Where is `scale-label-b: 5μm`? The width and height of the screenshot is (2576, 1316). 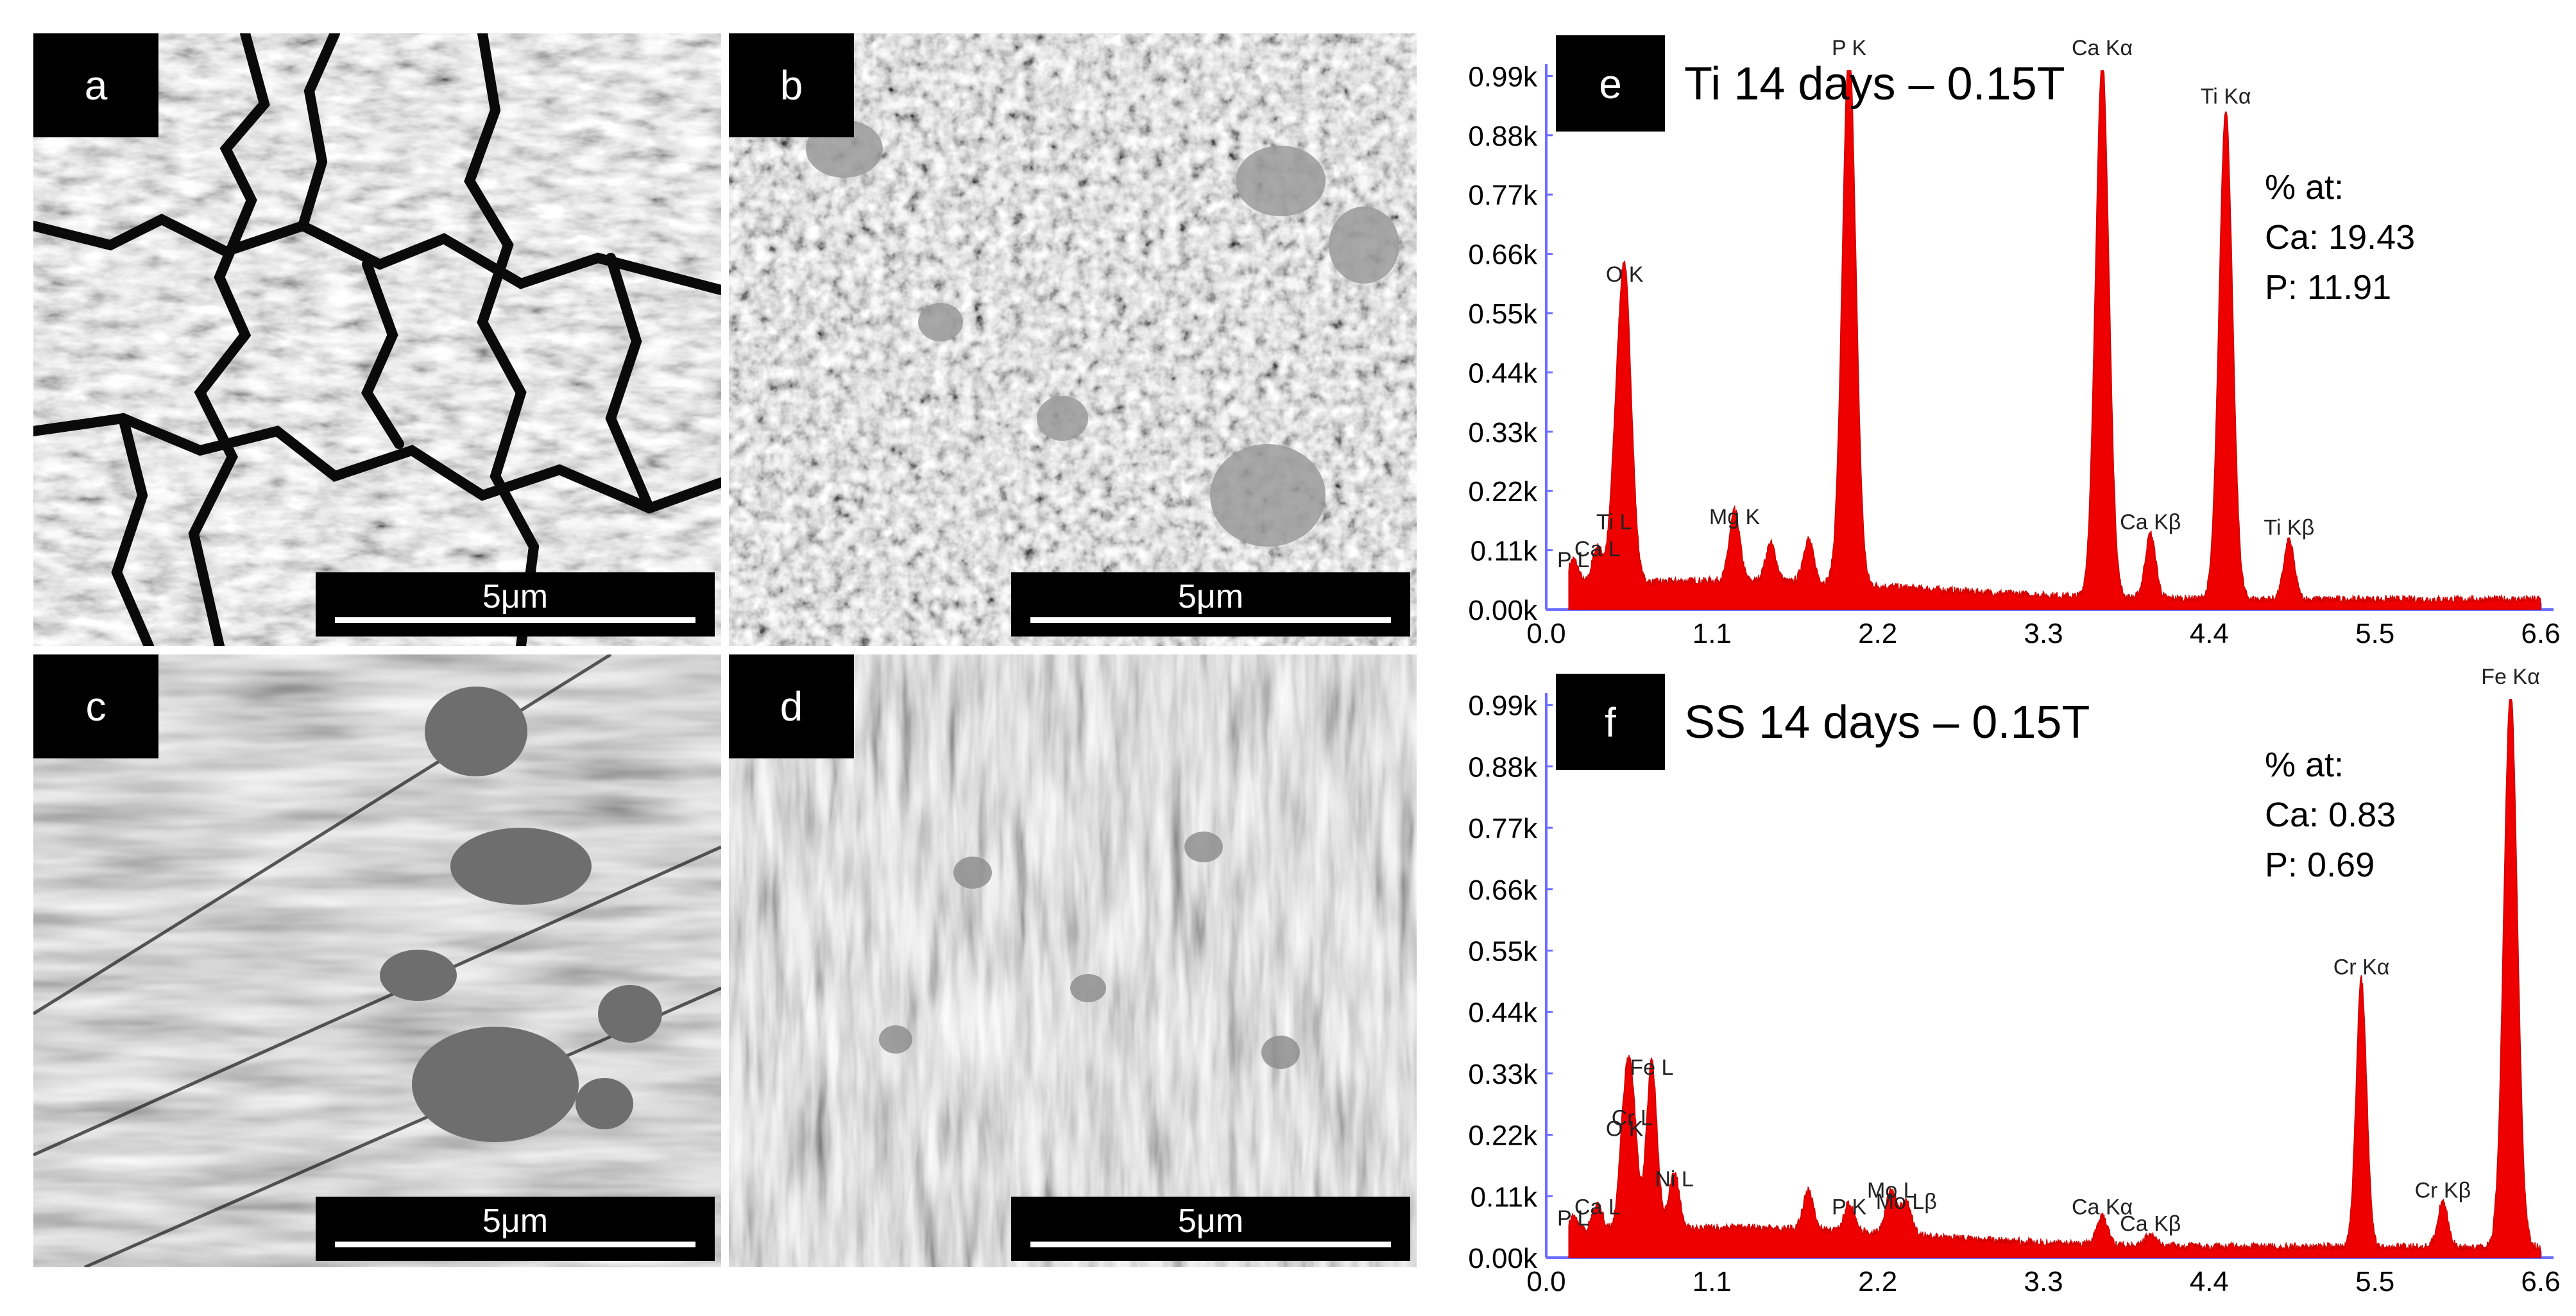
scale-label-b: 5μm is located at coordinates (1210, 596).